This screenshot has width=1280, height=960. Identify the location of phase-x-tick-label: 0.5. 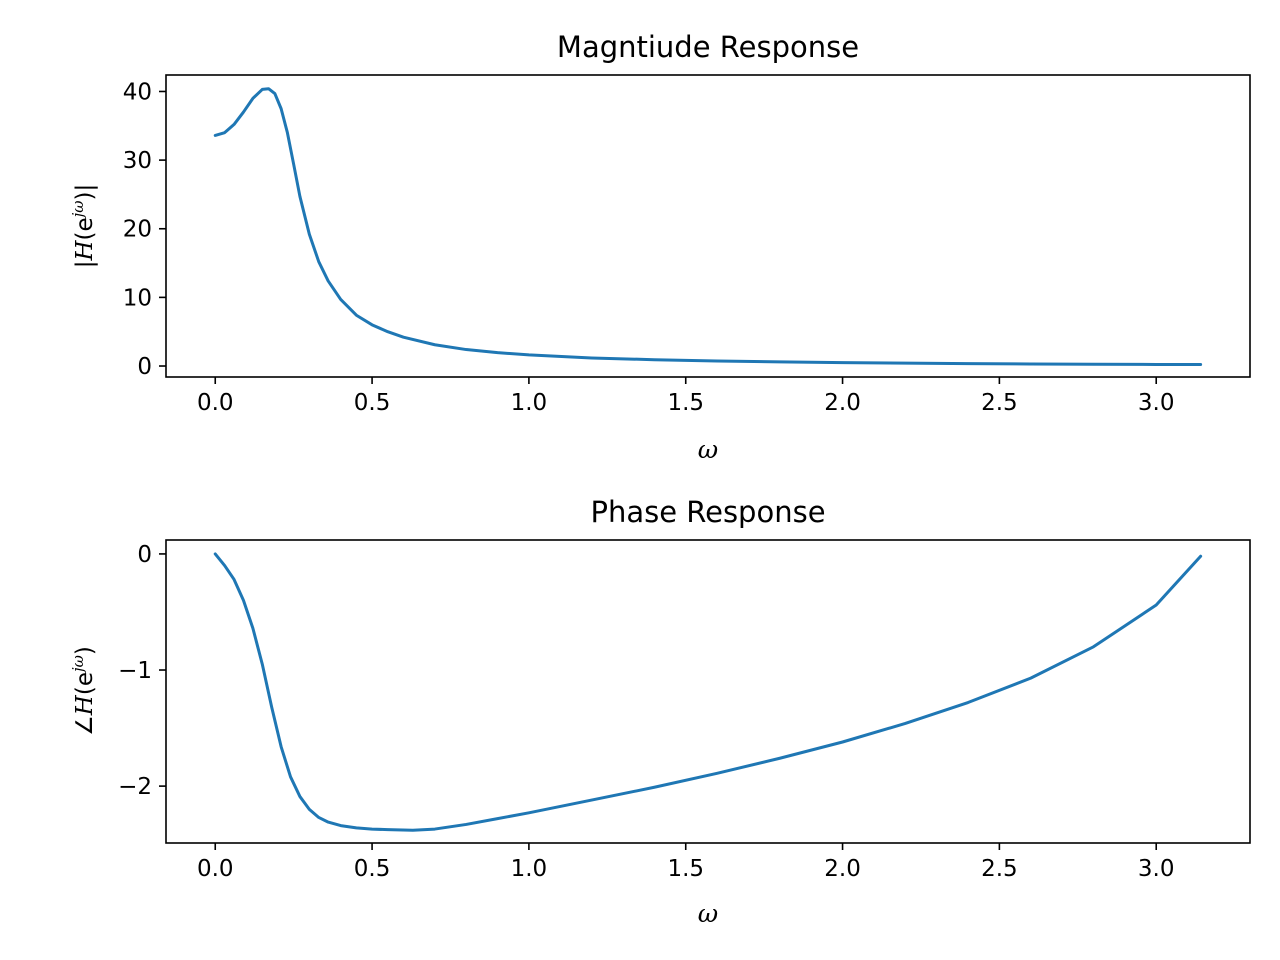
(372, 869).